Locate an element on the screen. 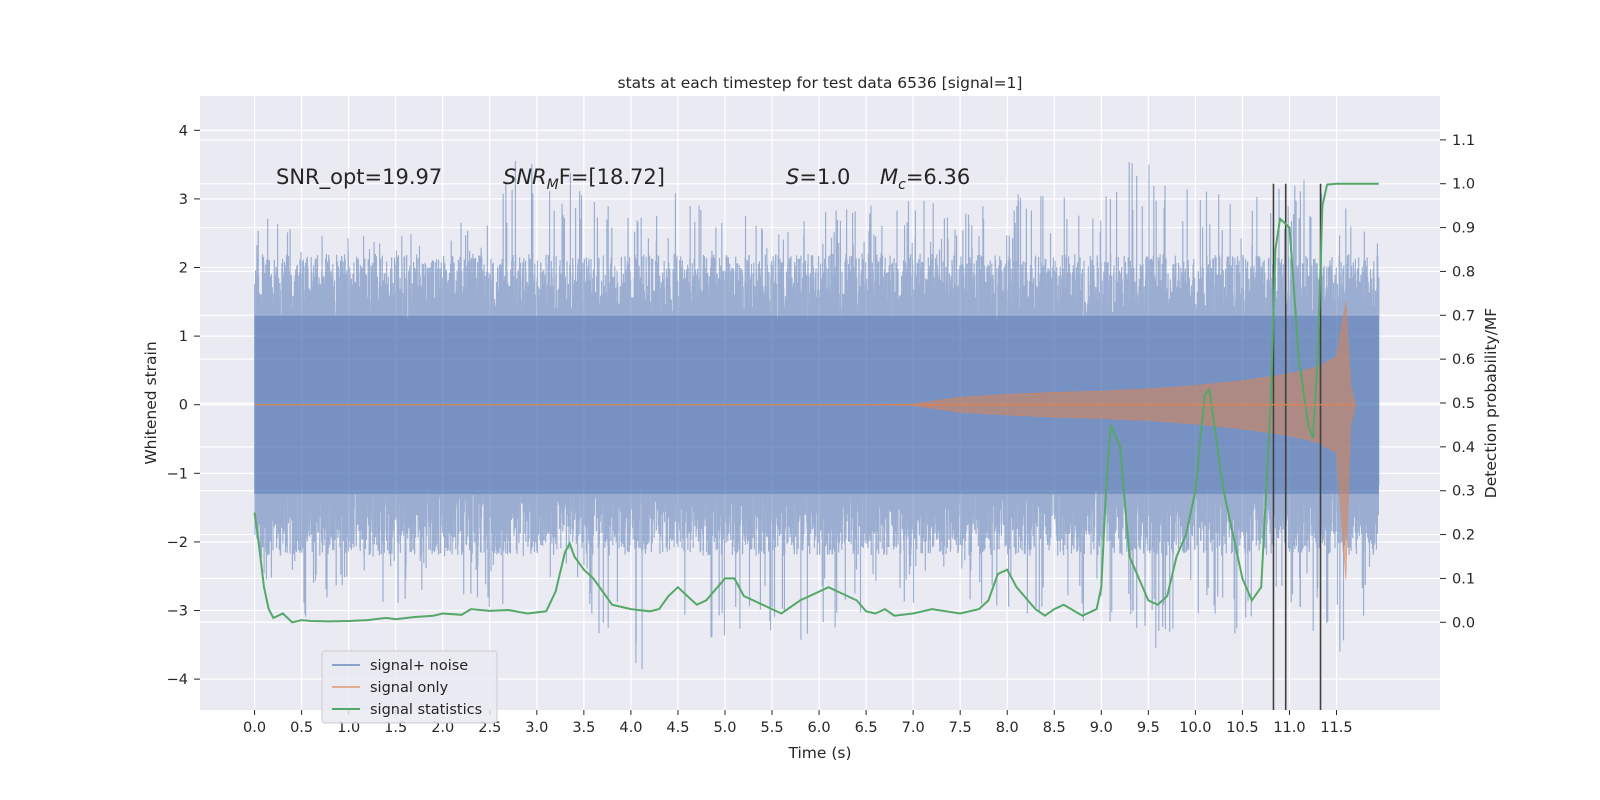  x-tick-label: 8.0 is located at coordinates (1007, 728).